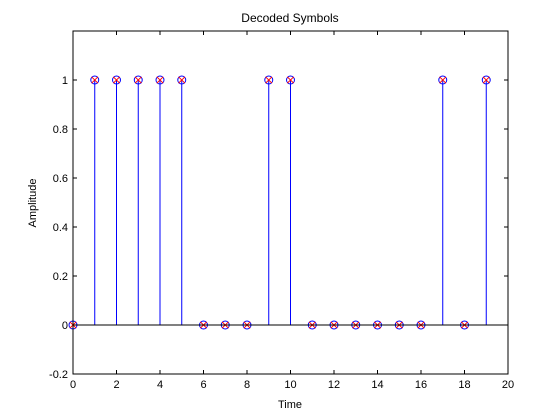 Image resolution: width=560 pixels, height=420 pixels. What do you see at coordinates (203, 385) in the screenshot?
I see `x-tick-label: 6` at bounding box center [203, 385].